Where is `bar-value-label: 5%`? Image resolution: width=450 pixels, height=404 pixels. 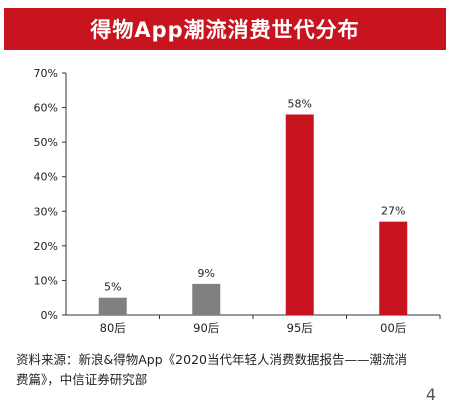 bar-value-label: 5% is located at coordinates (112, 287).